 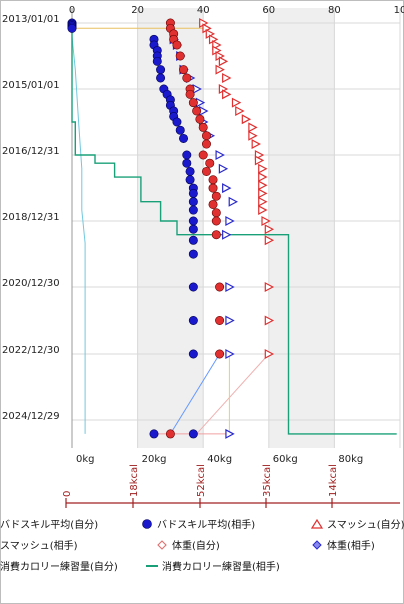 What do you see at coordinates (72, 10) in the screenshot?
I see `top-tick-label: 0` at bounding box center [72, 10].